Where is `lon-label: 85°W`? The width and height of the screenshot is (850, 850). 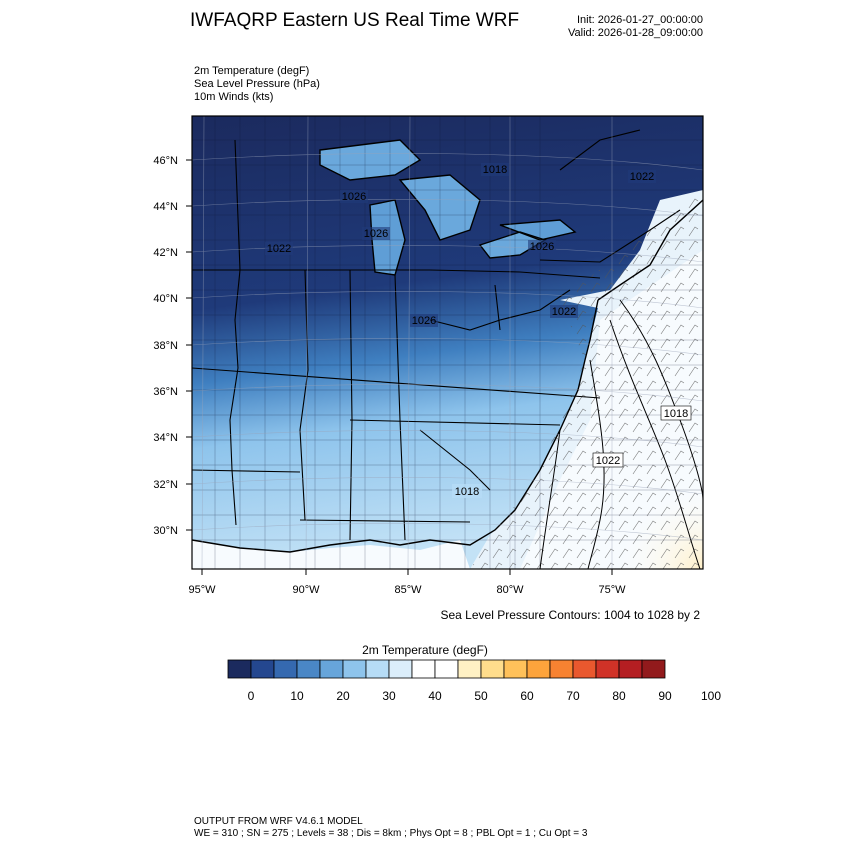 lon-label: 85°W is located at coordinates (408, 590).